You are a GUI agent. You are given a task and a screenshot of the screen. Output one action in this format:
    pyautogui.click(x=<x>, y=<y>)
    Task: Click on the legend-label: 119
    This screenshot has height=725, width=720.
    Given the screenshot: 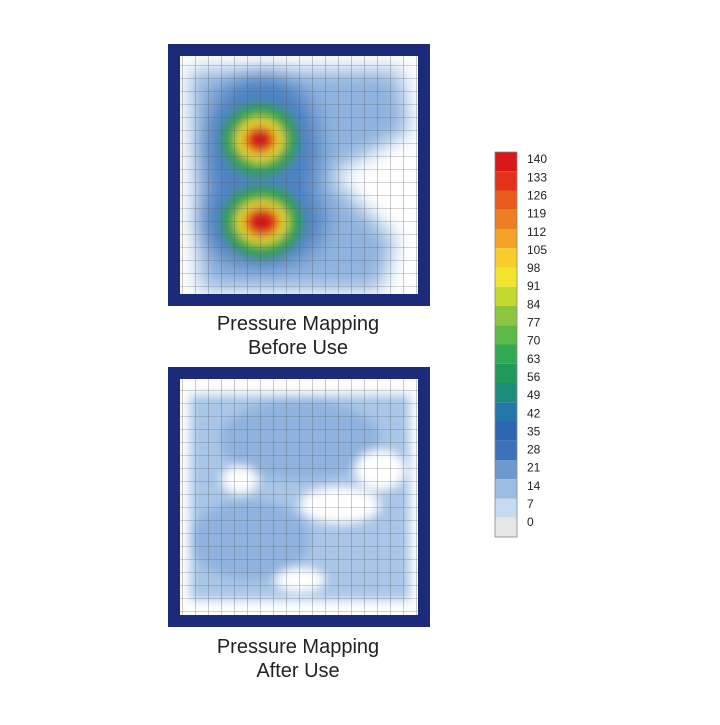 What is the action you would take?
    pyautogui.click(x=536, y=214)
    